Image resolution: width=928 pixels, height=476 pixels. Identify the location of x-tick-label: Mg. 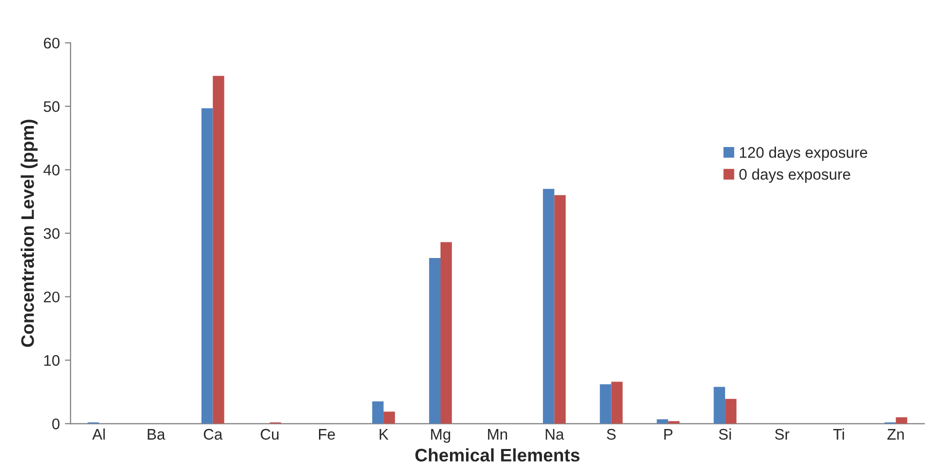
(440, 436).